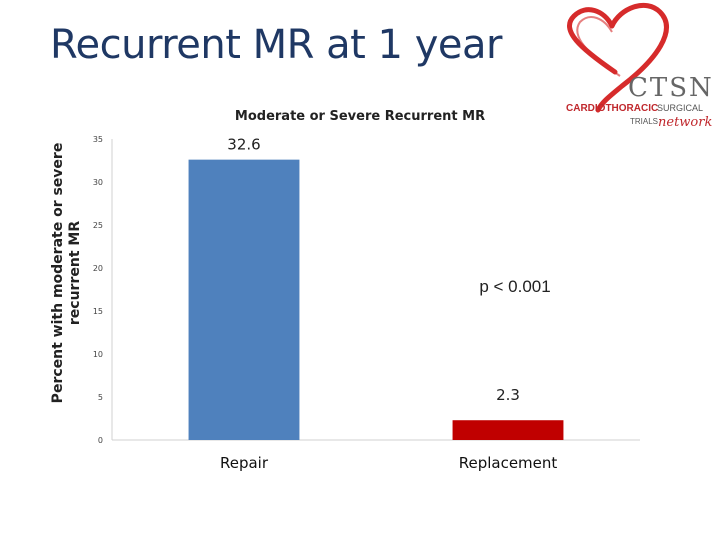  I want to click on category-label-replacement: Replacement, so click(508, 463).